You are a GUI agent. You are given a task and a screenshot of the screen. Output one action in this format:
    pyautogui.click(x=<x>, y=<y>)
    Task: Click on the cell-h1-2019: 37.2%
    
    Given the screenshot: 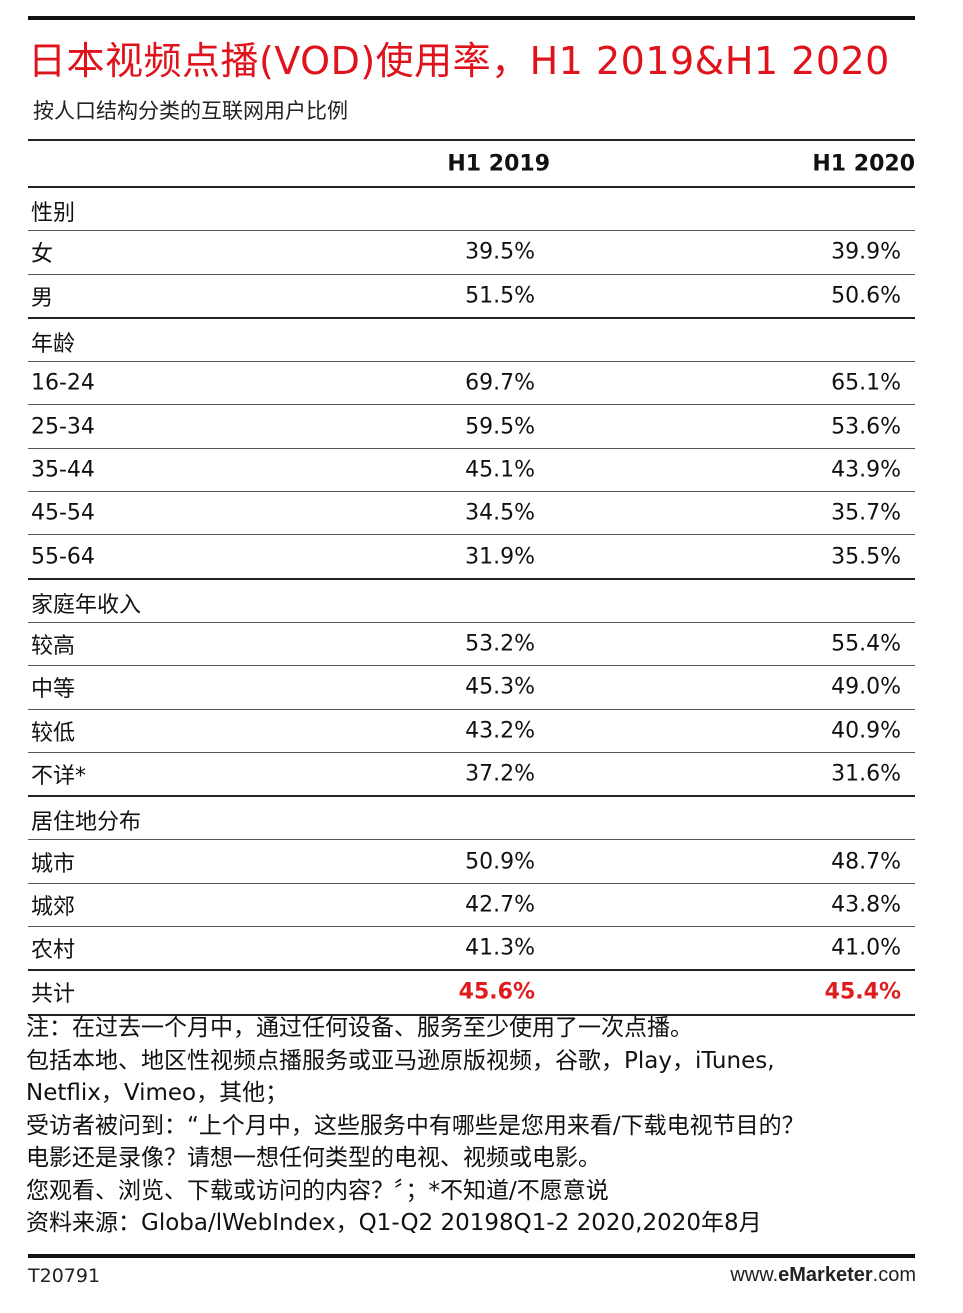 What is the action you would take?
    pyautogui.click(x=500, y=774)
    